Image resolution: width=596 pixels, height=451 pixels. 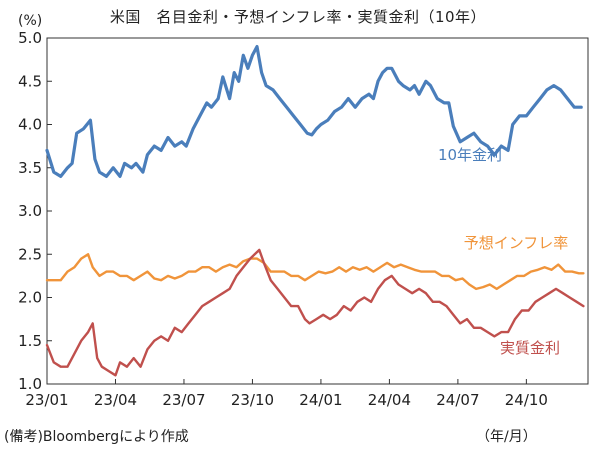 I want to click on x-tick-label: 23/01, so click(x=46, y=400).